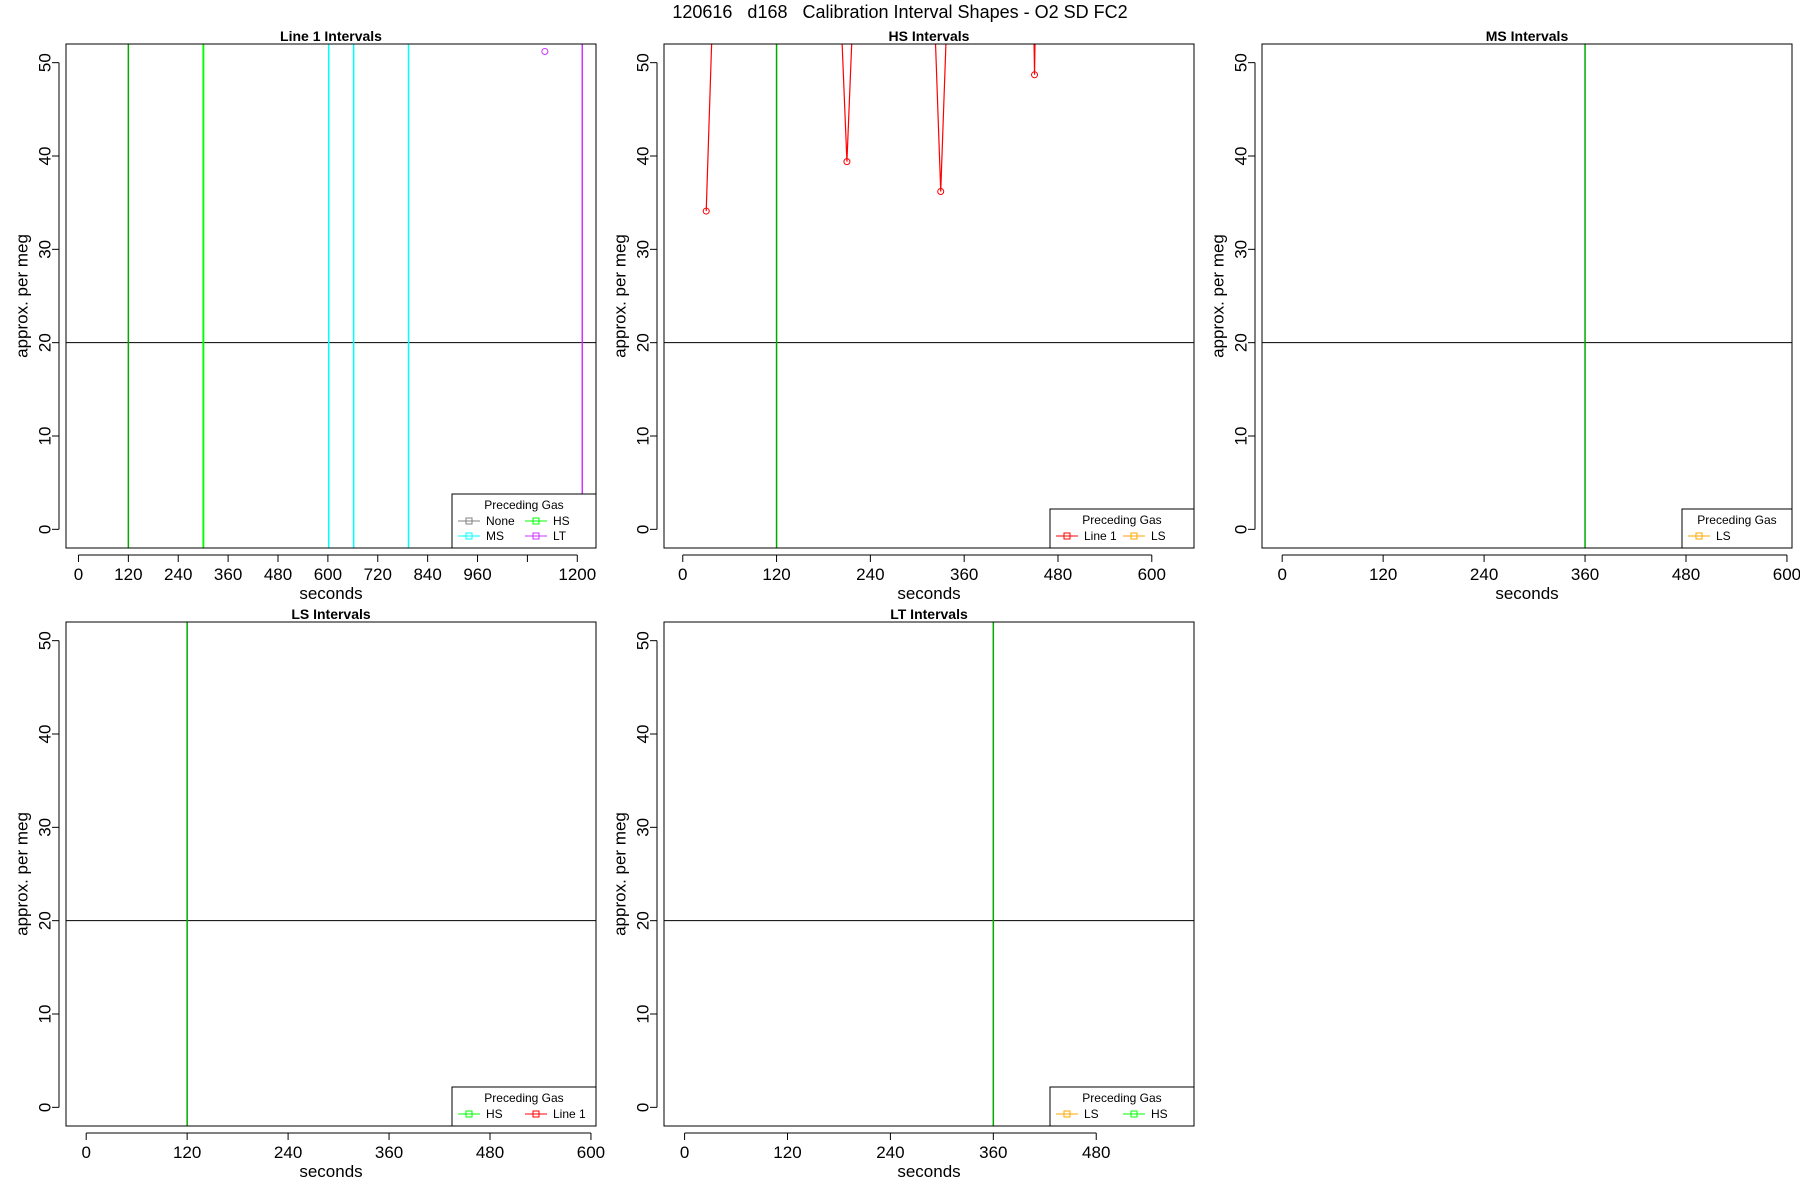 This screenshot has height=1200, width=1800. I want to click on panel-title: HS Intervals, so click(929, 36).